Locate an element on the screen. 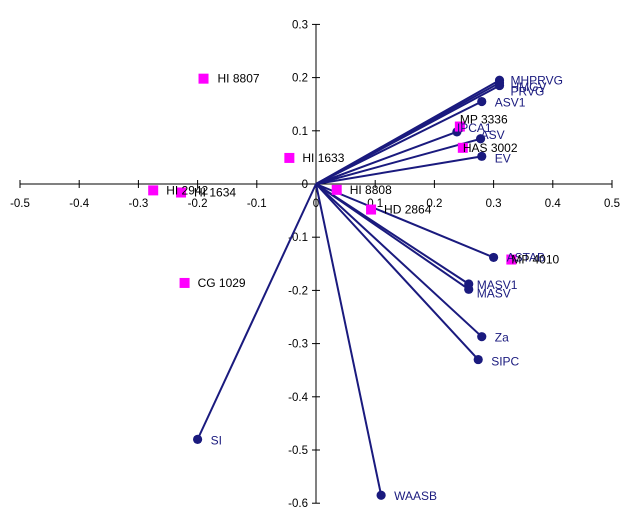 The width and height of the screenshot is (622, 510). genotype-label: HI 8807 is located at coordinates (239, 79).